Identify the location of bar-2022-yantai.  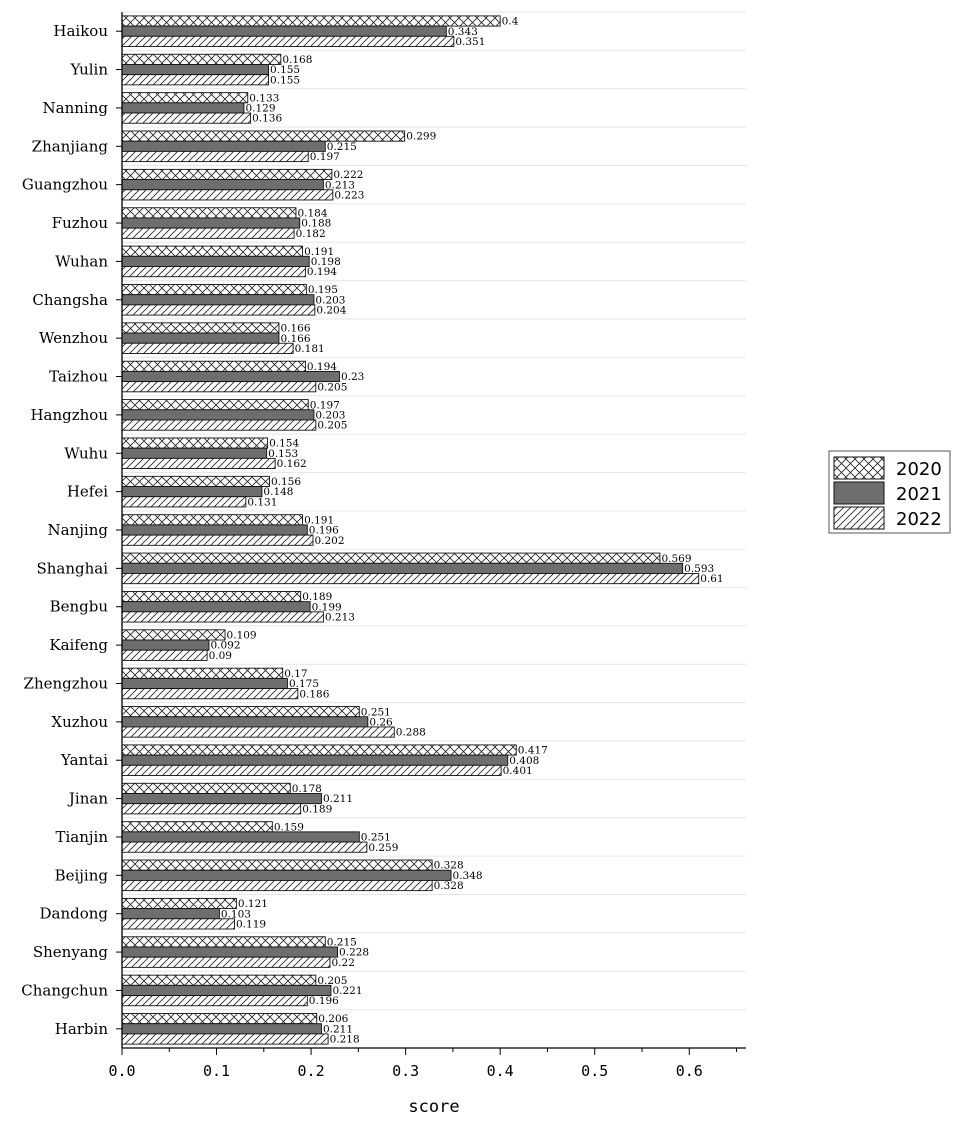
(311, 770).